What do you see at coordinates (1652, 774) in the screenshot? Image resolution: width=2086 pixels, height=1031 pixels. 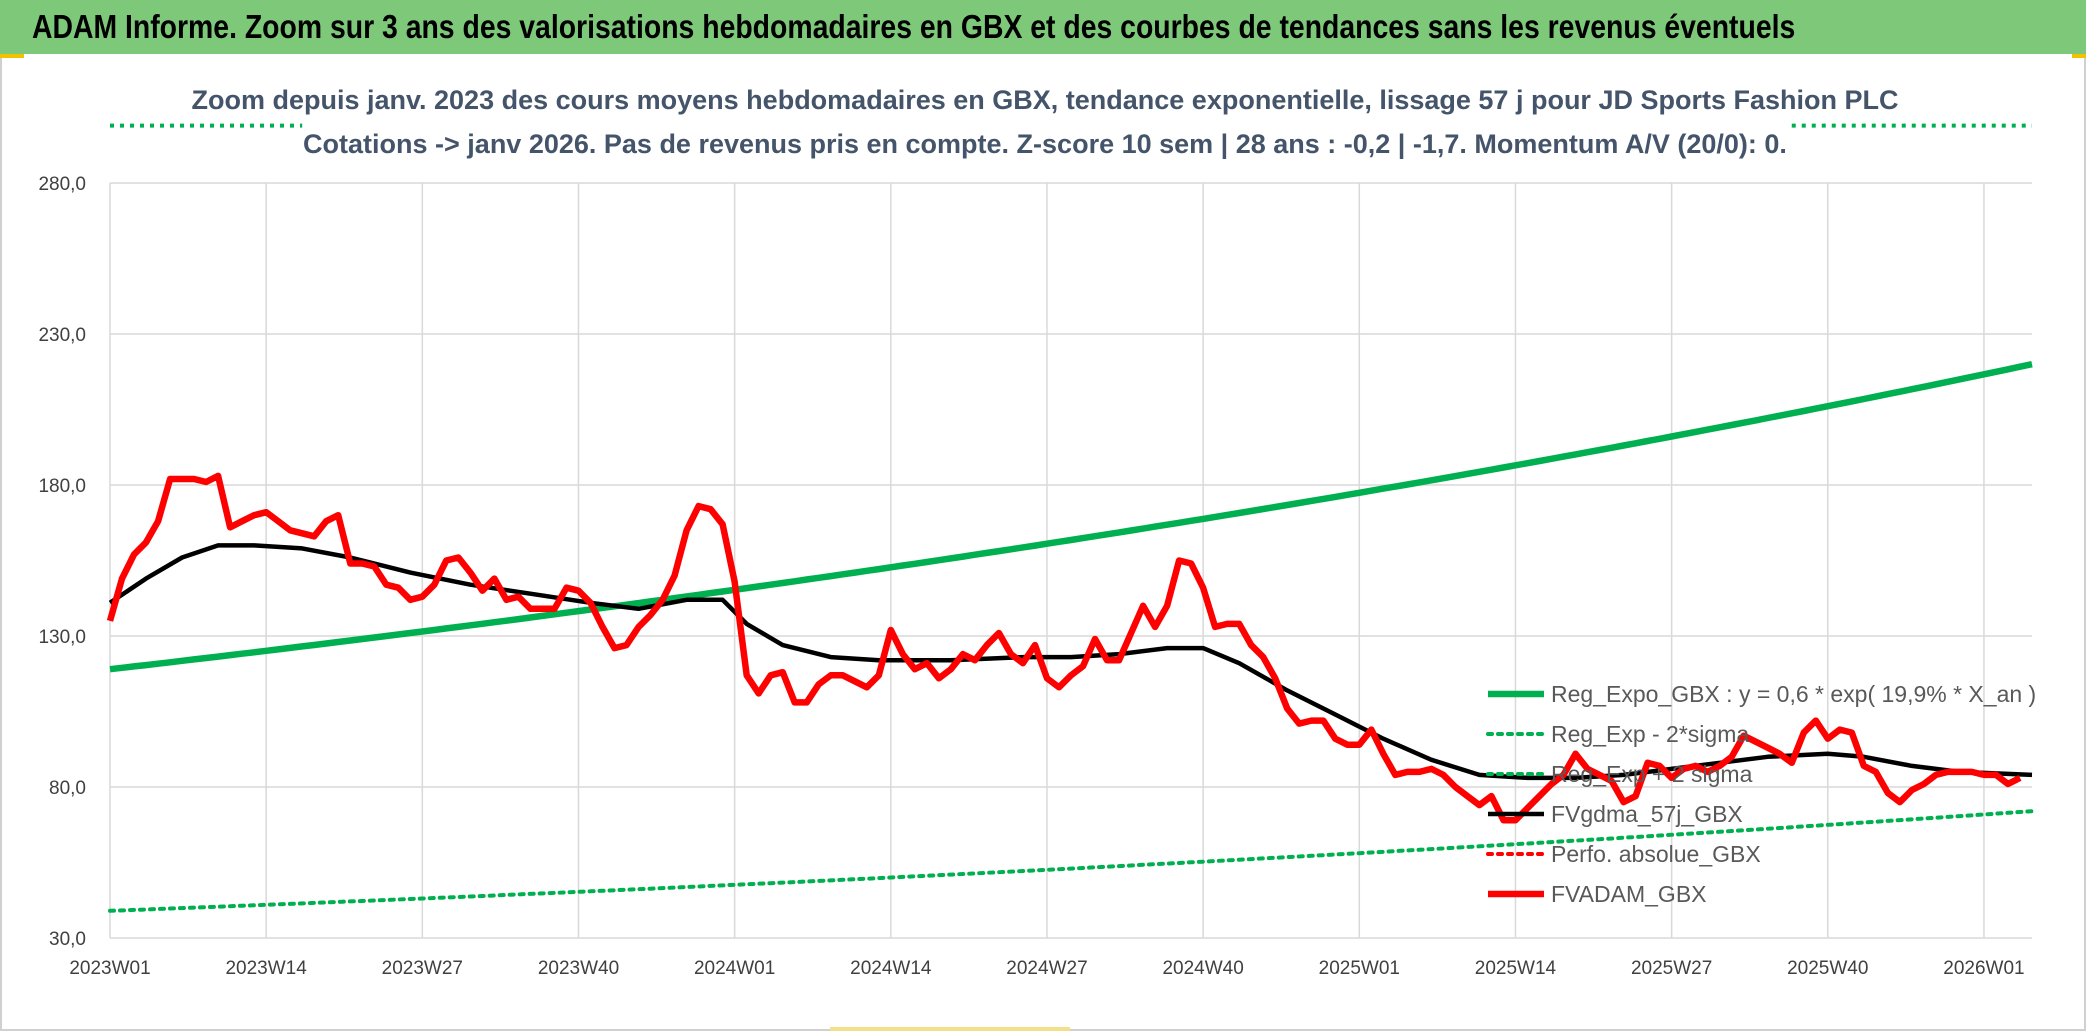 I see `legend-label: Reg_Exp + 2 sigma` at bounding box center [1652, 774].